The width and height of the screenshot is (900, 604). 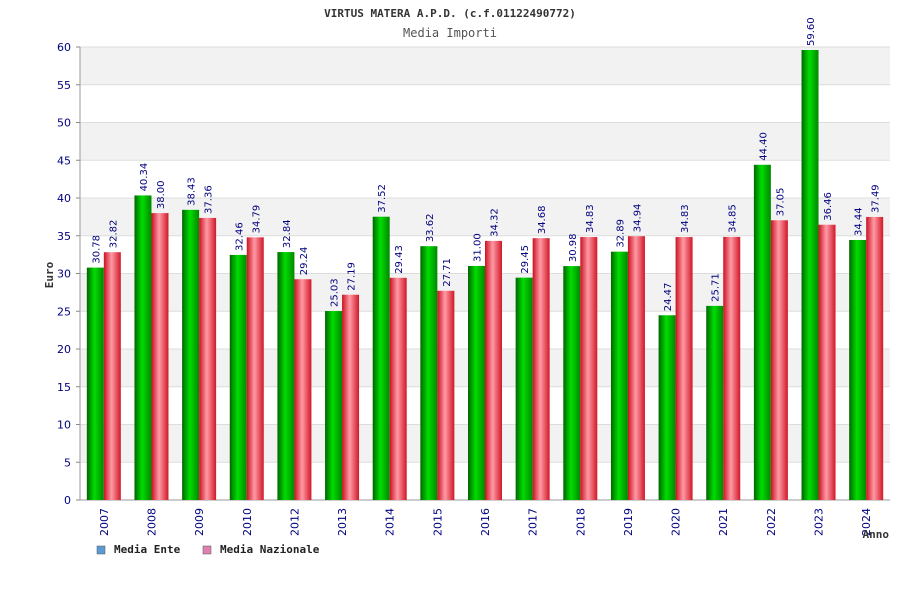 What do you see at coordinates (676, 522) in the screenshot?
I see `x-tick-label: 2020` at bounding box center [676, 522].